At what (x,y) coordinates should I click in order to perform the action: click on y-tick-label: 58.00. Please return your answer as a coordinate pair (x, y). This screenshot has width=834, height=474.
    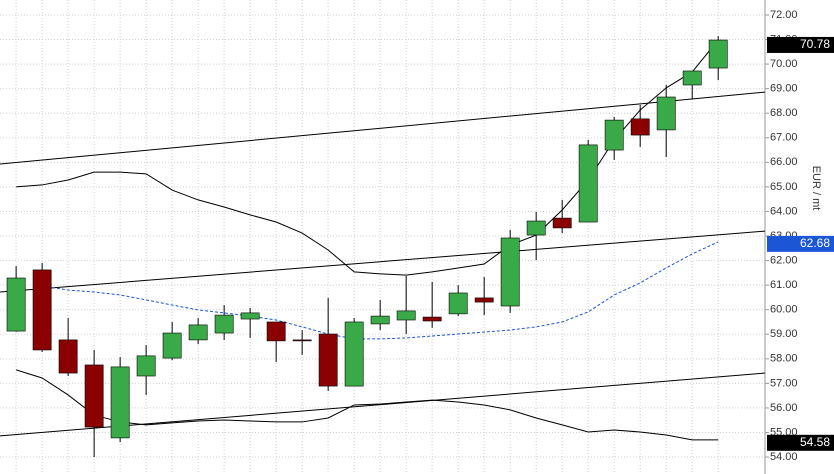
    Looking at the image, I should click on (784, 359).